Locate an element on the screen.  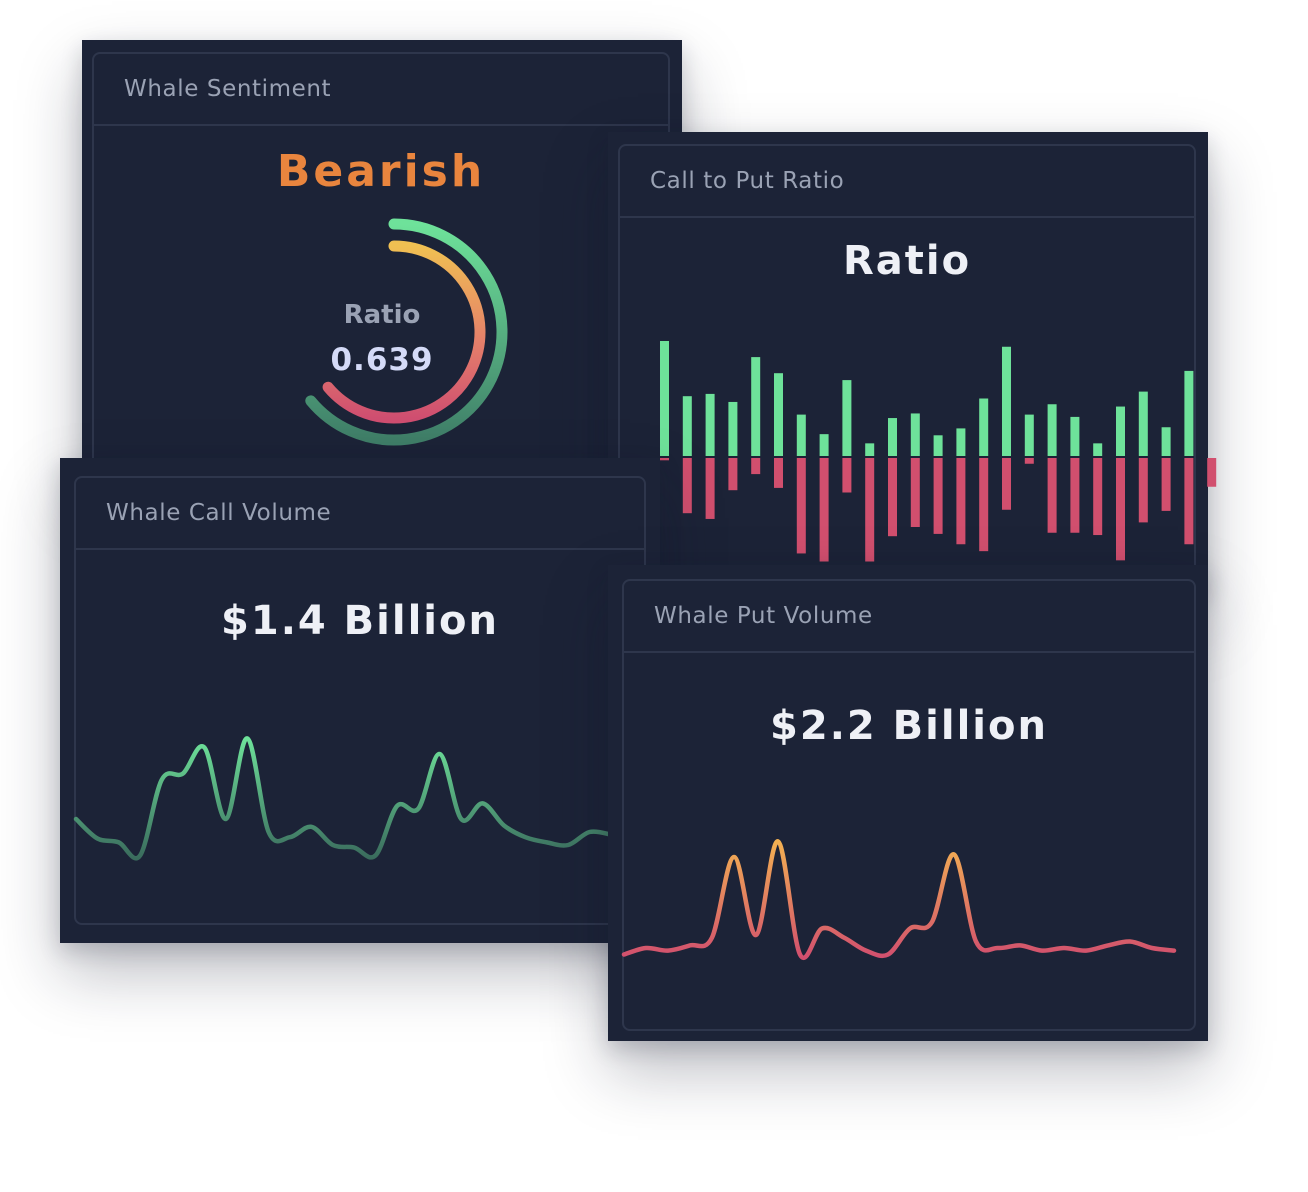
call-volume-value: $1.4 Billion is located at coordinates (360, 621).